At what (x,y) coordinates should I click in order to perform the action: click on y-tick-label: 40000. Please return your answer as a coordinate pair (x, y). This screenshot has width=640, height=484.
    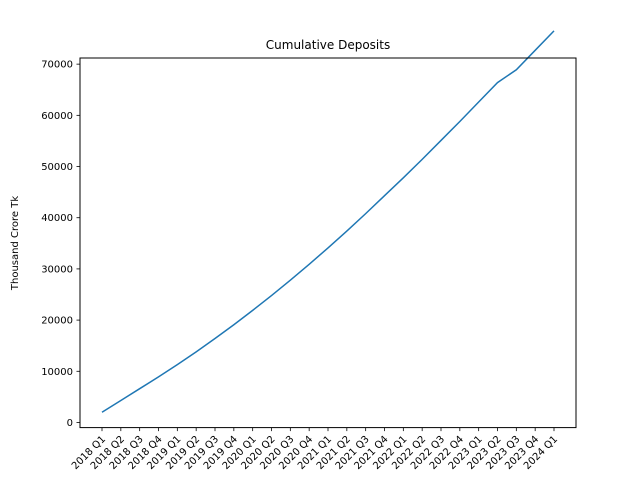
    Looking at the image, I should click on (57, 218).